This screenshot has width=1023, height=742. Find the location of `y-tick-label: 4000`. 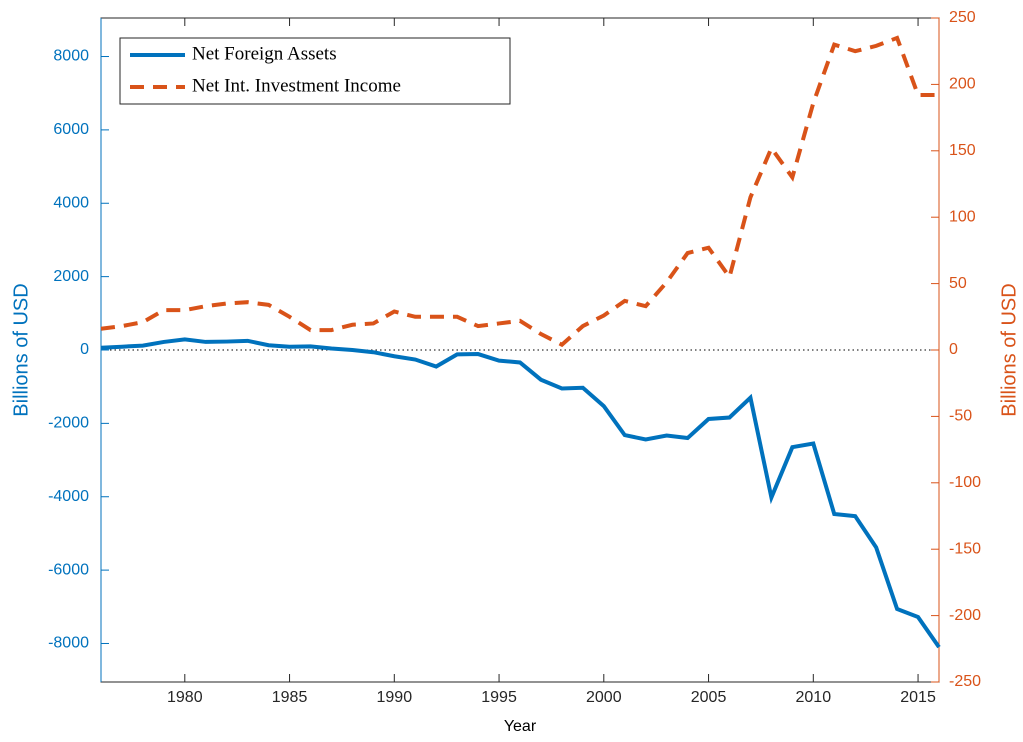

y-tick-label: 4000 is located at coordinates (71, 202).